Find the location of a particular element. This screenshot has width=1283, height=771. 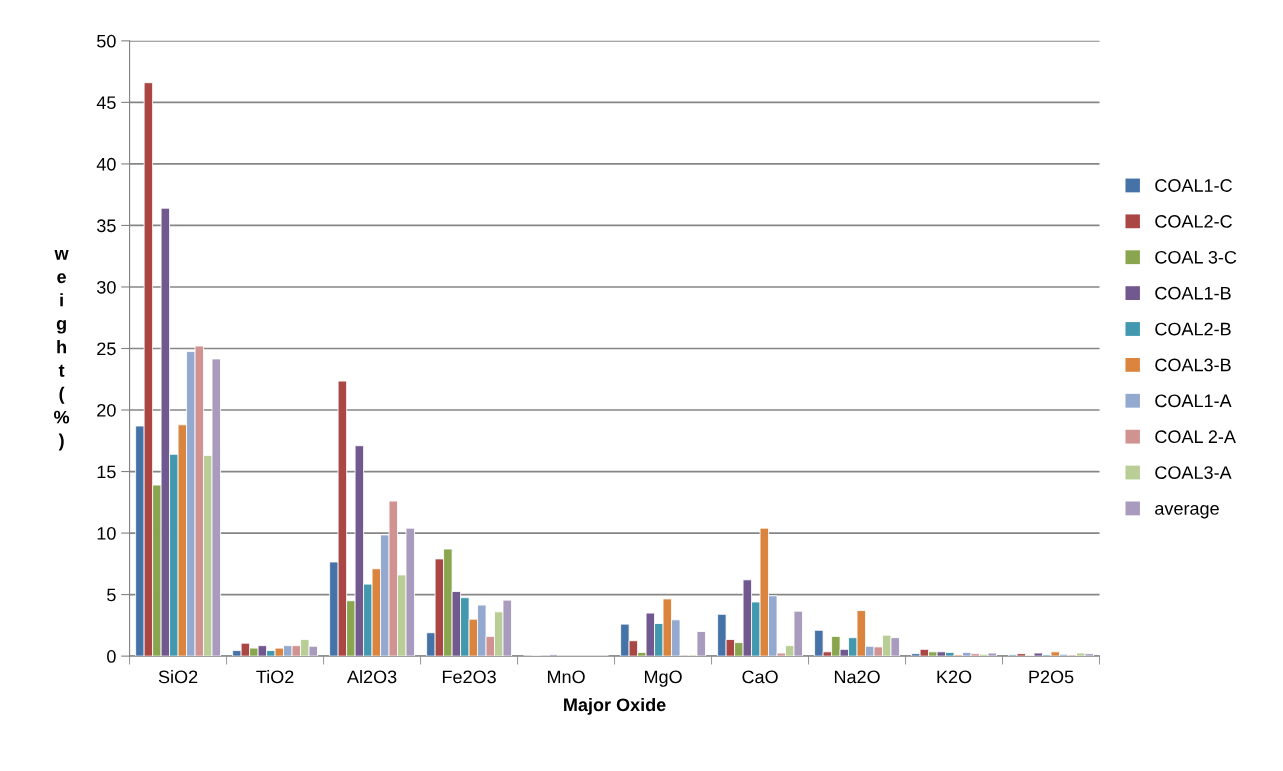

y-tick-label: 15 is located at coordinates (106, 472).